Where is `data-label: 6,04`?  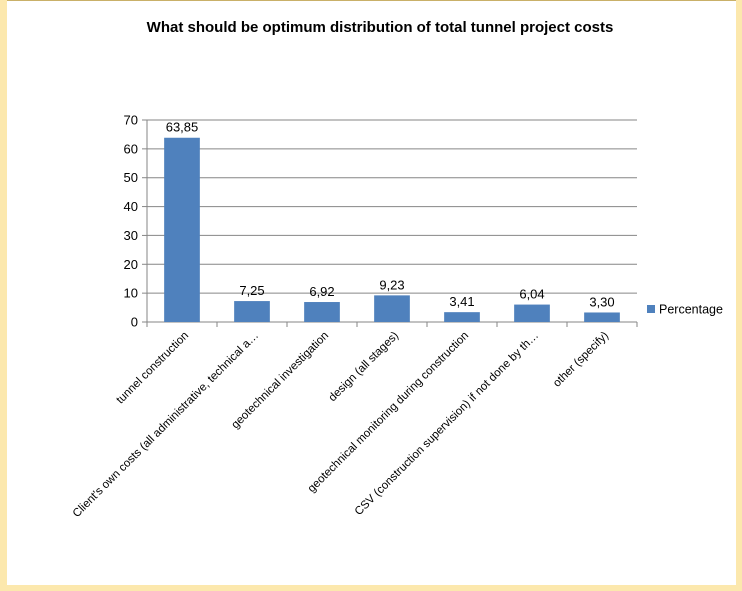 data-label: 6,04 is located at coordinates (531, 294).